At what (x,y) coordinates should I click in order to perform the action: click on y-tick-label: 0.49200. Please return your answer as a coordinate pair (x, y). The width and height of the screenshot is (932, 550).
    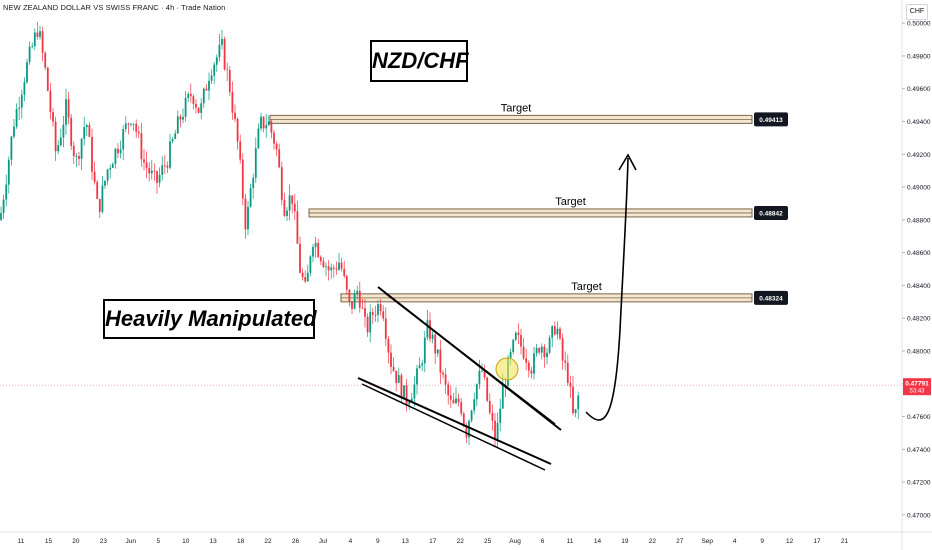
    Looking at the image, I should click on (919, 155).